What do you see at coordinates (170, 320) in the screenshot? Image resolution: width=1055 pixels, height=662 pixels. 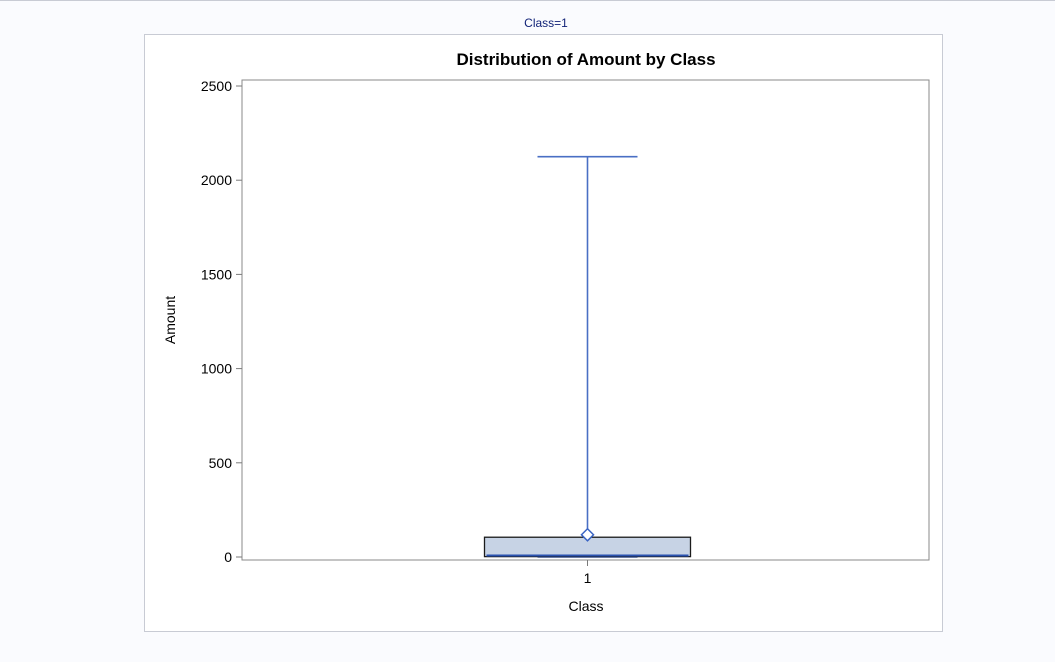 I see `y-axis-label: Amount` at bounding box center [170, 320].